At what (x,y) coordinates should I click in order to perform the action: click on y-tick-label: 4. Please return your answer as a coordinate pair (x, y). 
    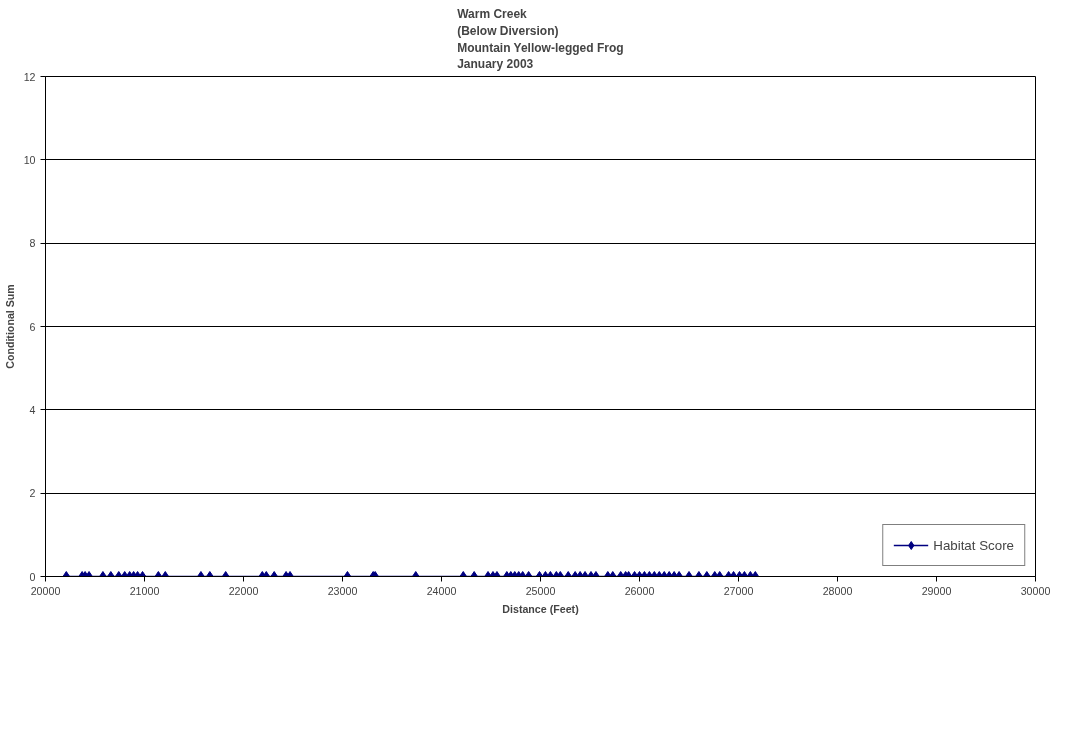
    Looking at the image, I should click on (32, 409).